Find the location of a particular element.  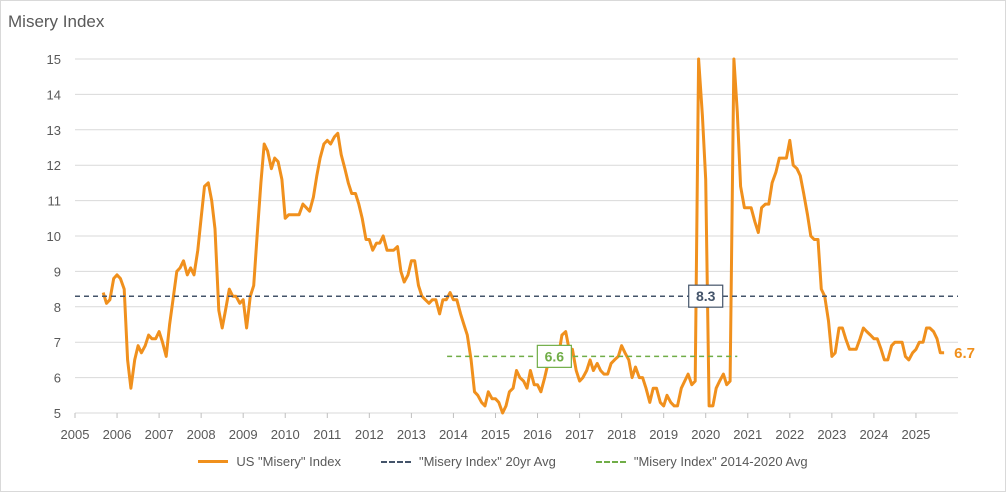

annotation-text: 6.6 is located at coordinates (555, 356).